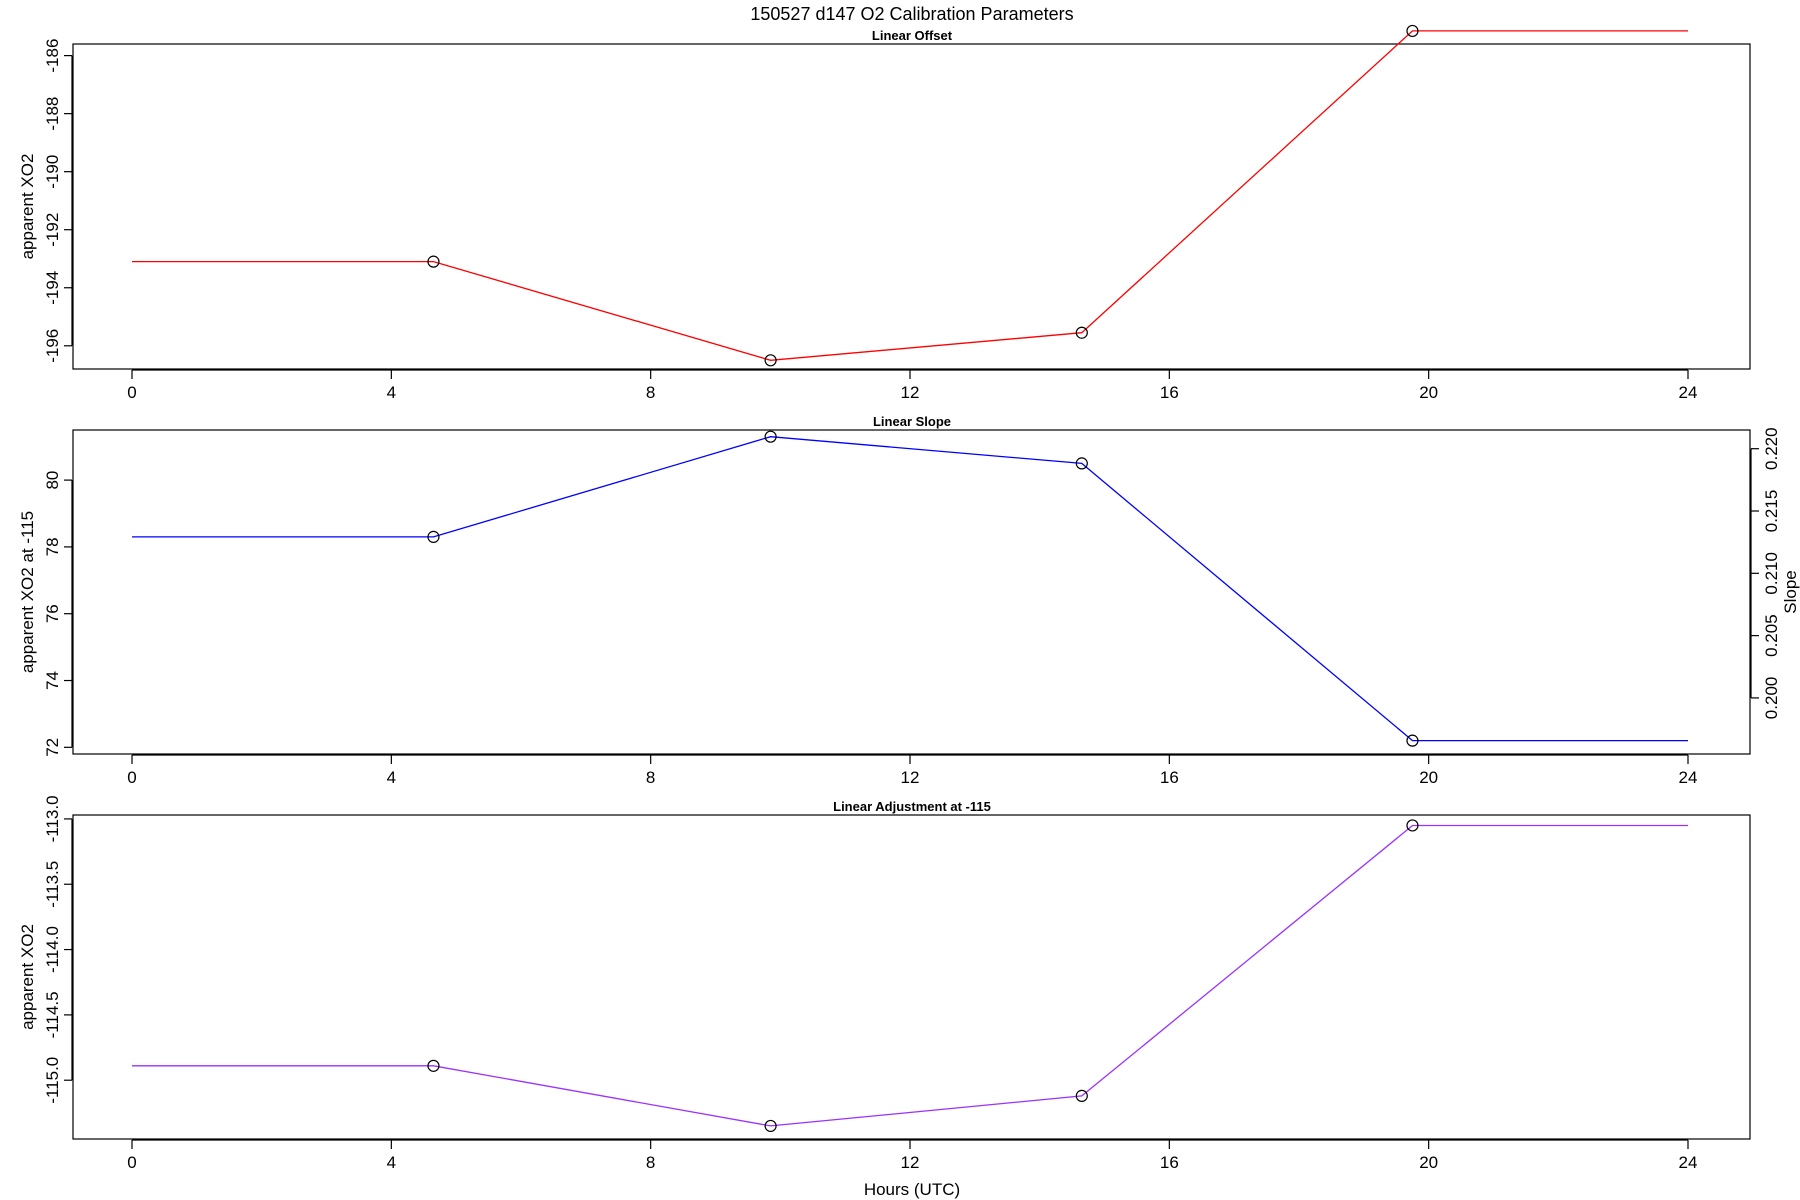  What do you see at coordinates (1771, 635) in the screenshot?
I see `right-y-tick-label: 0.205` at bounding box center [1771, 635].